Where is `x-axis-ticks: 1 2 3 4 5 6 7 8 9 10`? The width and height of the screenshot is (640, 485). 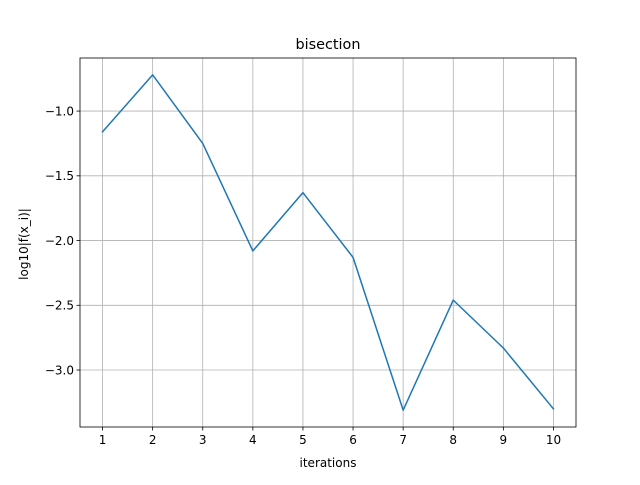 x-axis-ticks: 1 2 3 4 5 6 7 8 9 10 is located at coordinates (330, 437).